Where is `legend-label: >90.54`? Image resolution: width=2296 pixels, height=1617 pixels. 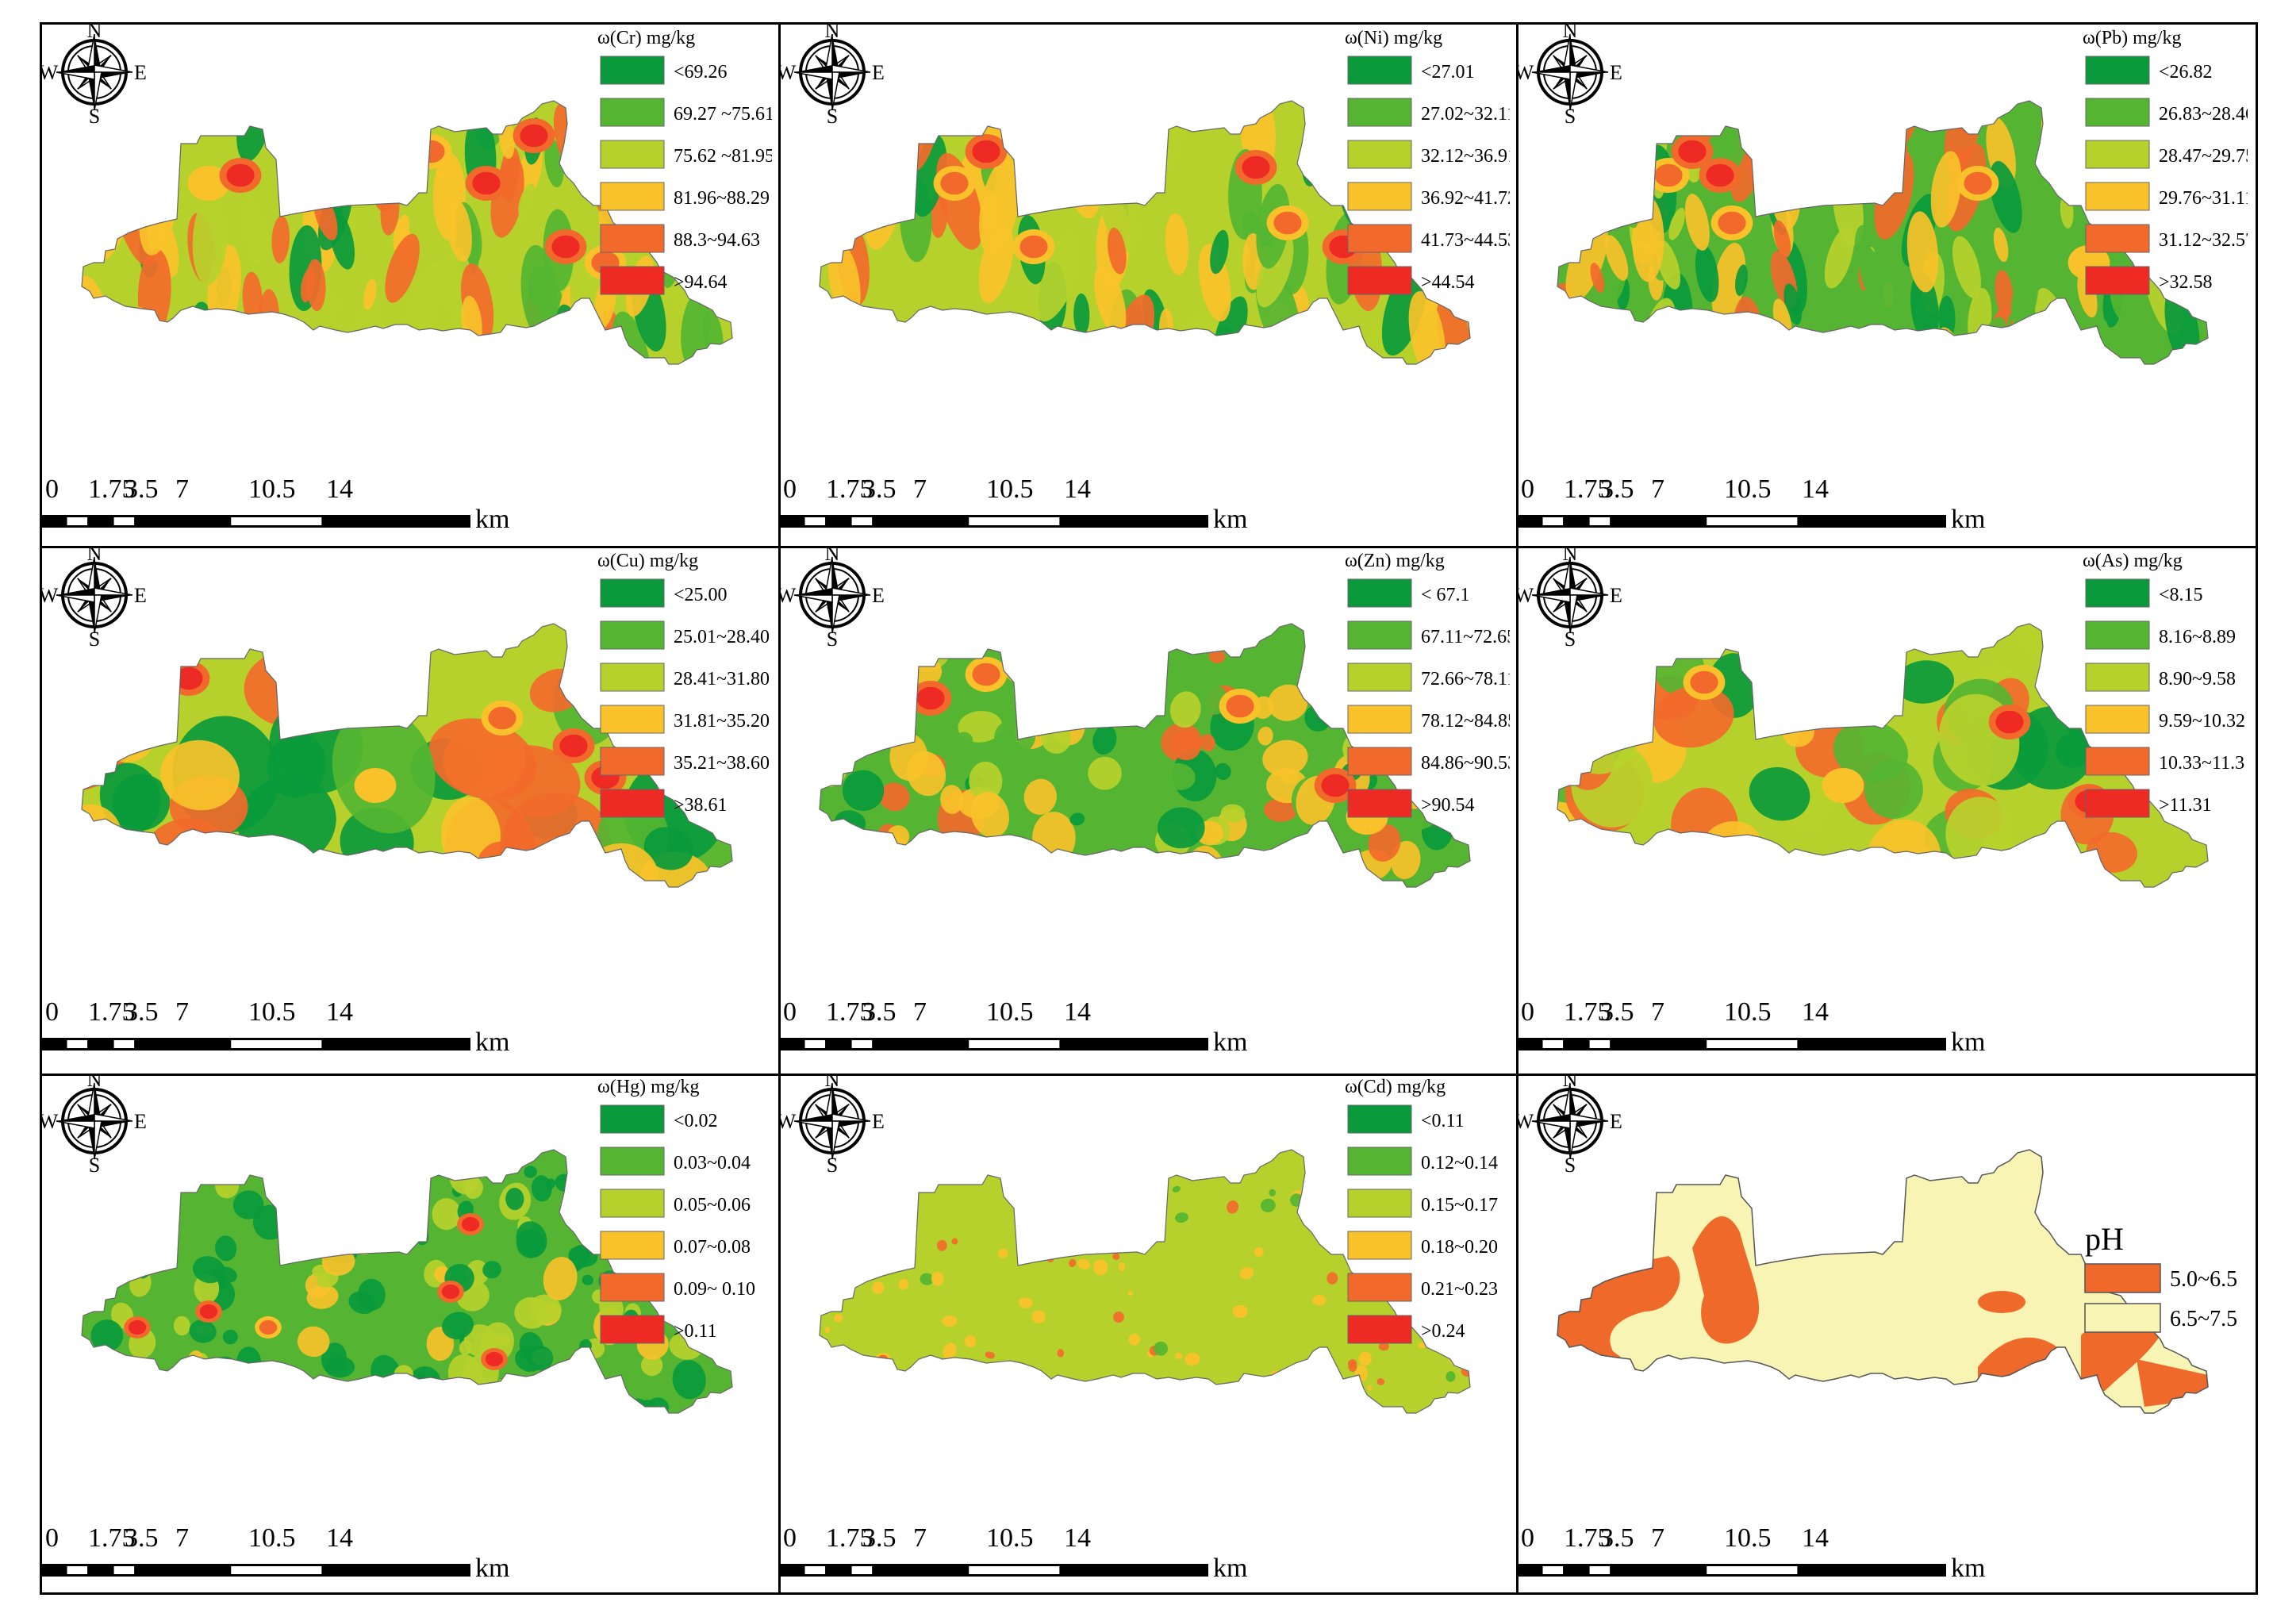
legend-label: >90.54 is located at coordinates (1448, 806).